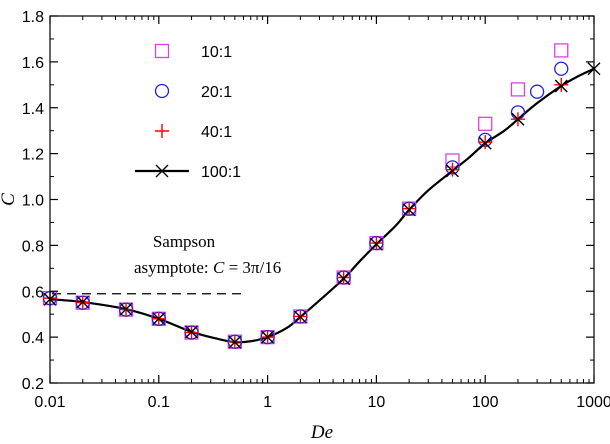  What do you see at coordinates (33, 17) in the screenshot?
I see `y-tick-label: 1.8` at bounding box center [33, 17].